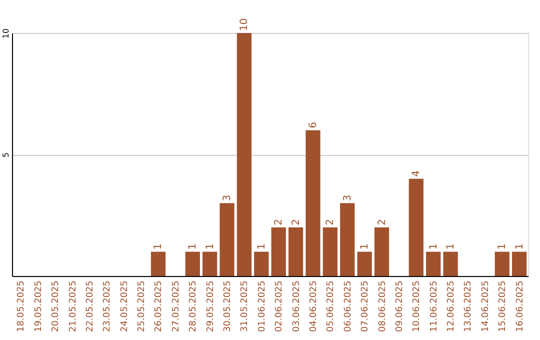  I want to click on x-tick-label: 23.05.2025, so click(107, 306).